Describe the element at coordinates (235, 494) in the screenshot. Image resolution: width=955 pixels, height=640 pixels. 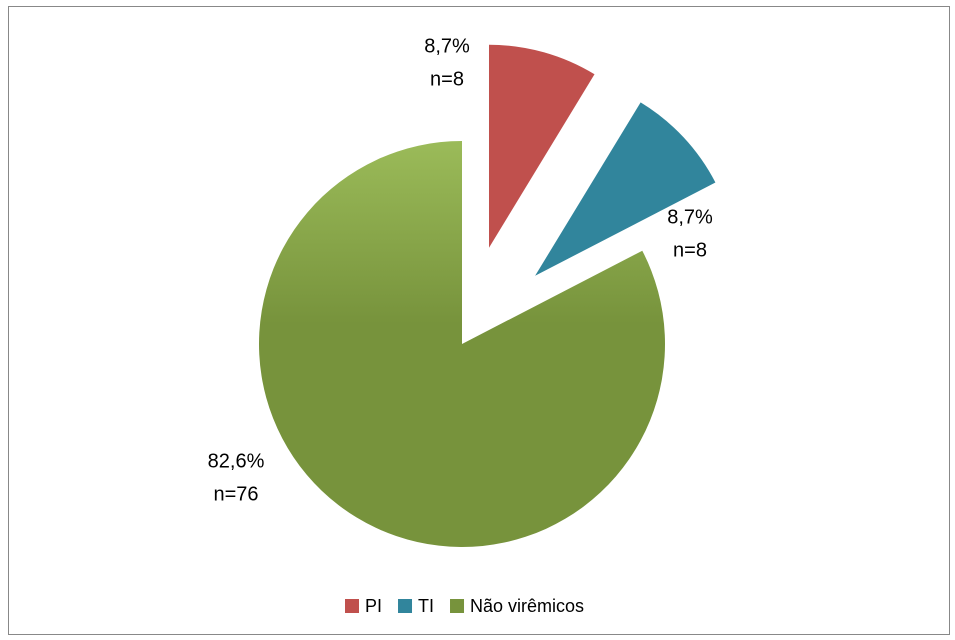
I see `count-label: n=76` at that location.